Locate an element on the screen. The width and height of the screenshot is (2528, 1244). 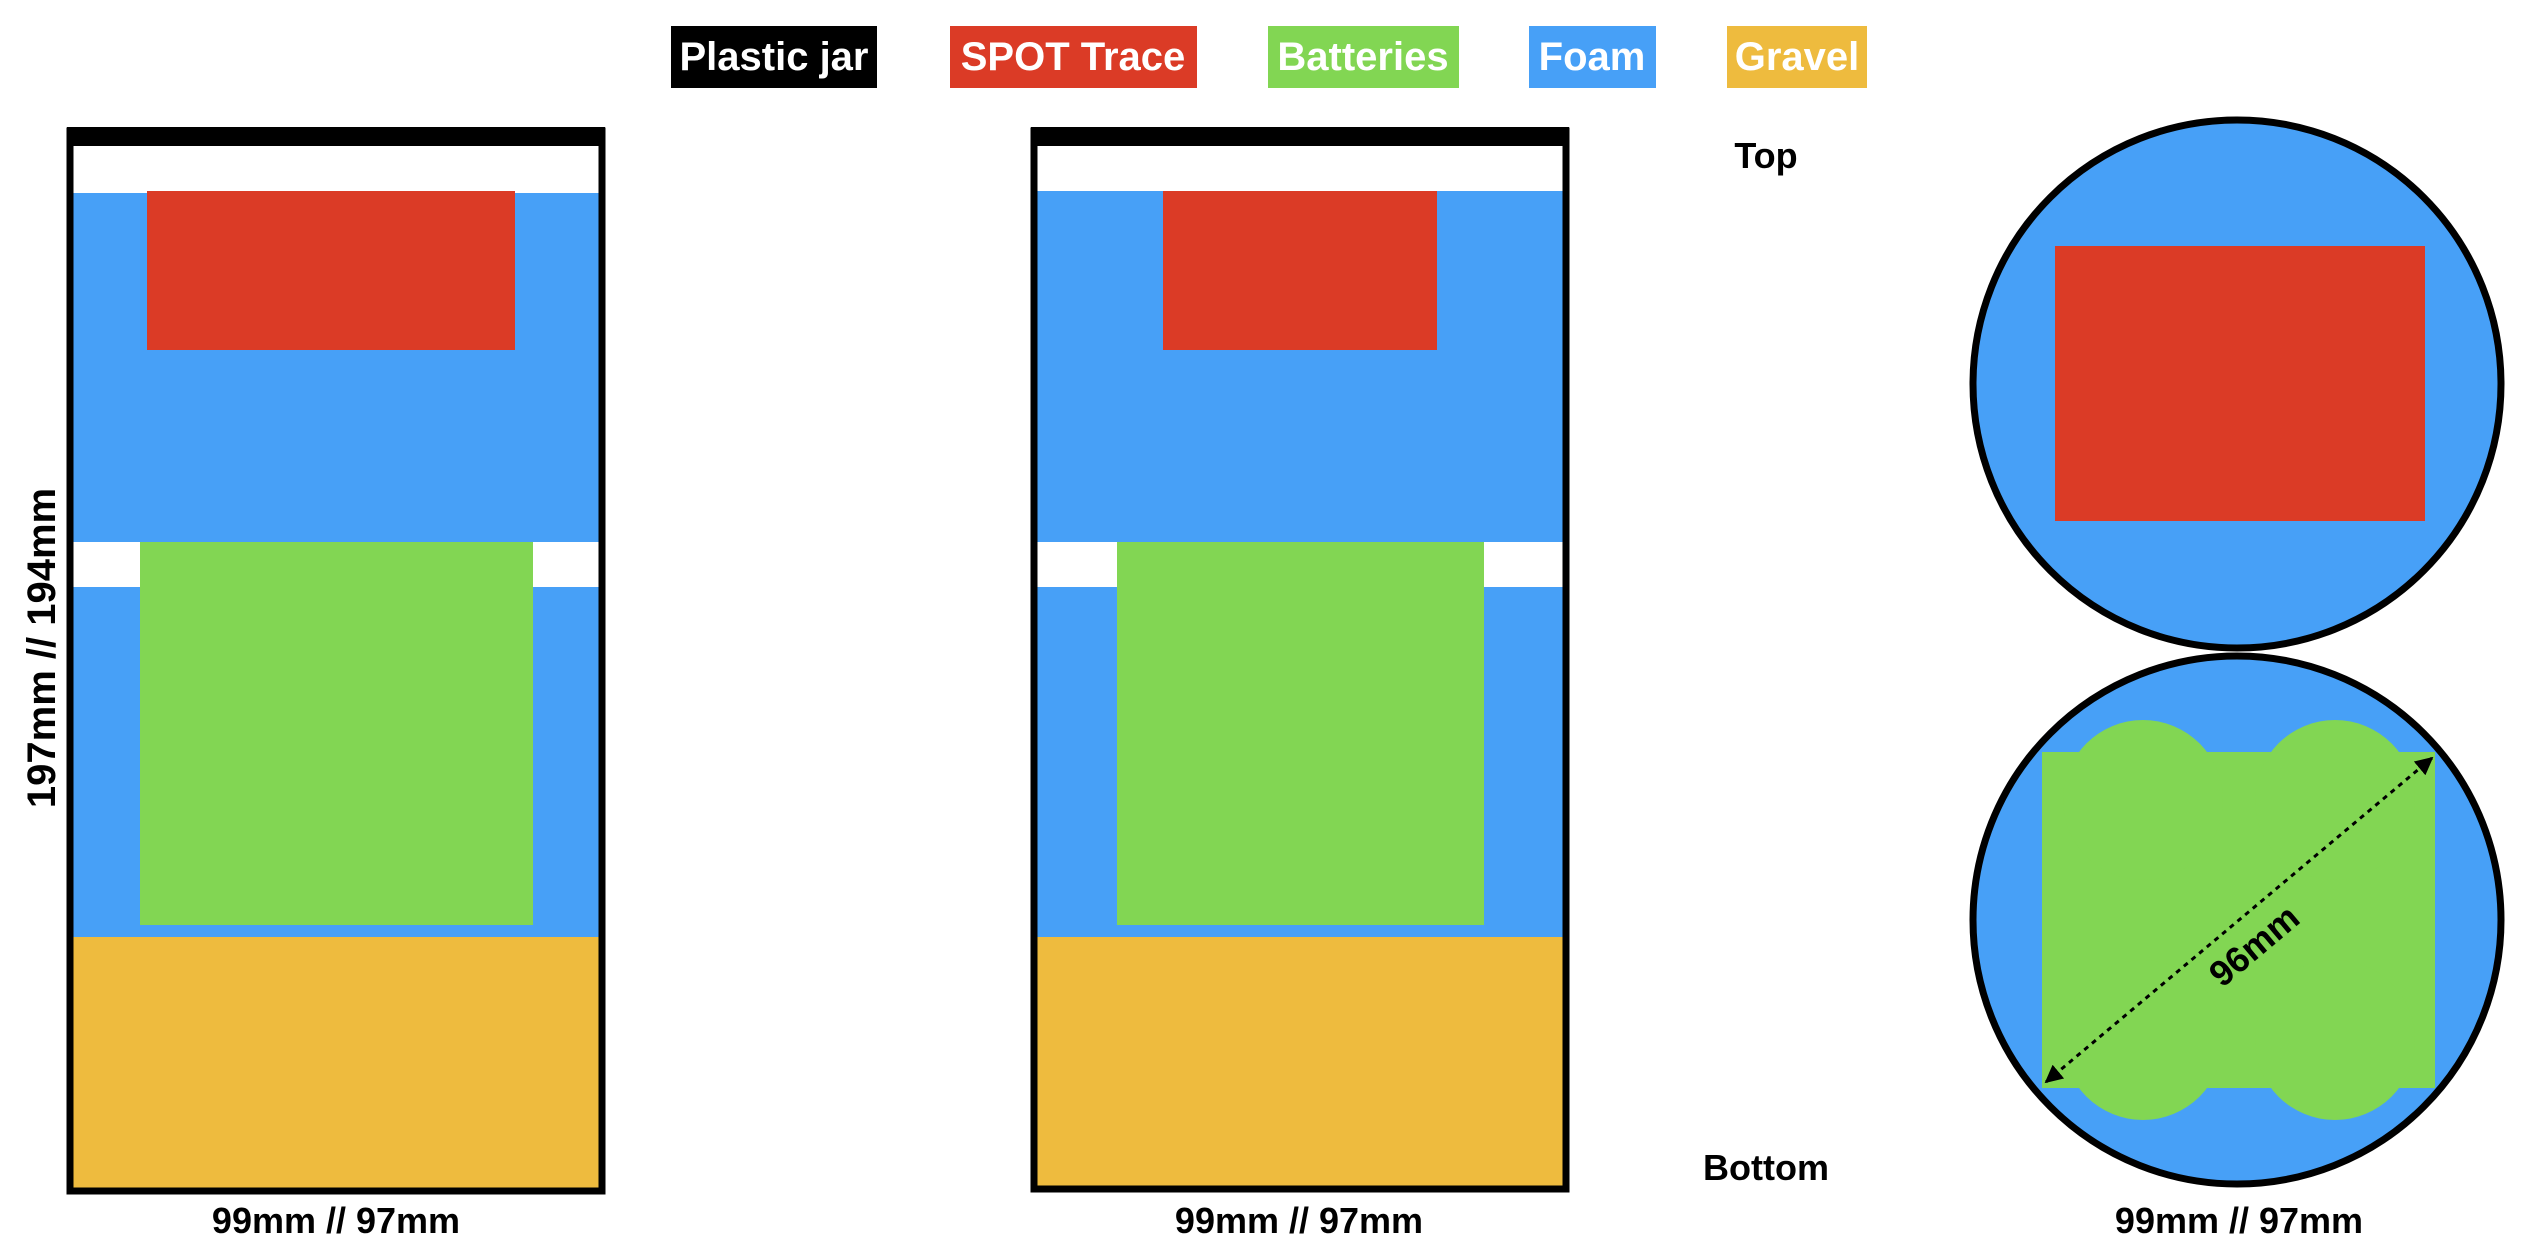
jar-outline-bottom-view is located at coordinates (2237, 920).